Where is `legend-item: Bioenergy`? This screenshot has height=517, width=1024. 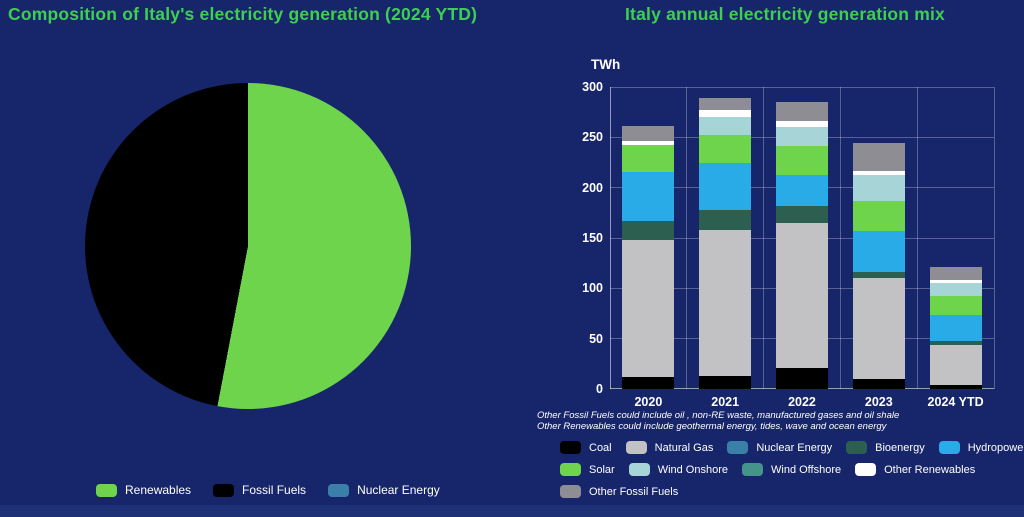 legend-item: Bioenergy is located at coordinates (885, 447).